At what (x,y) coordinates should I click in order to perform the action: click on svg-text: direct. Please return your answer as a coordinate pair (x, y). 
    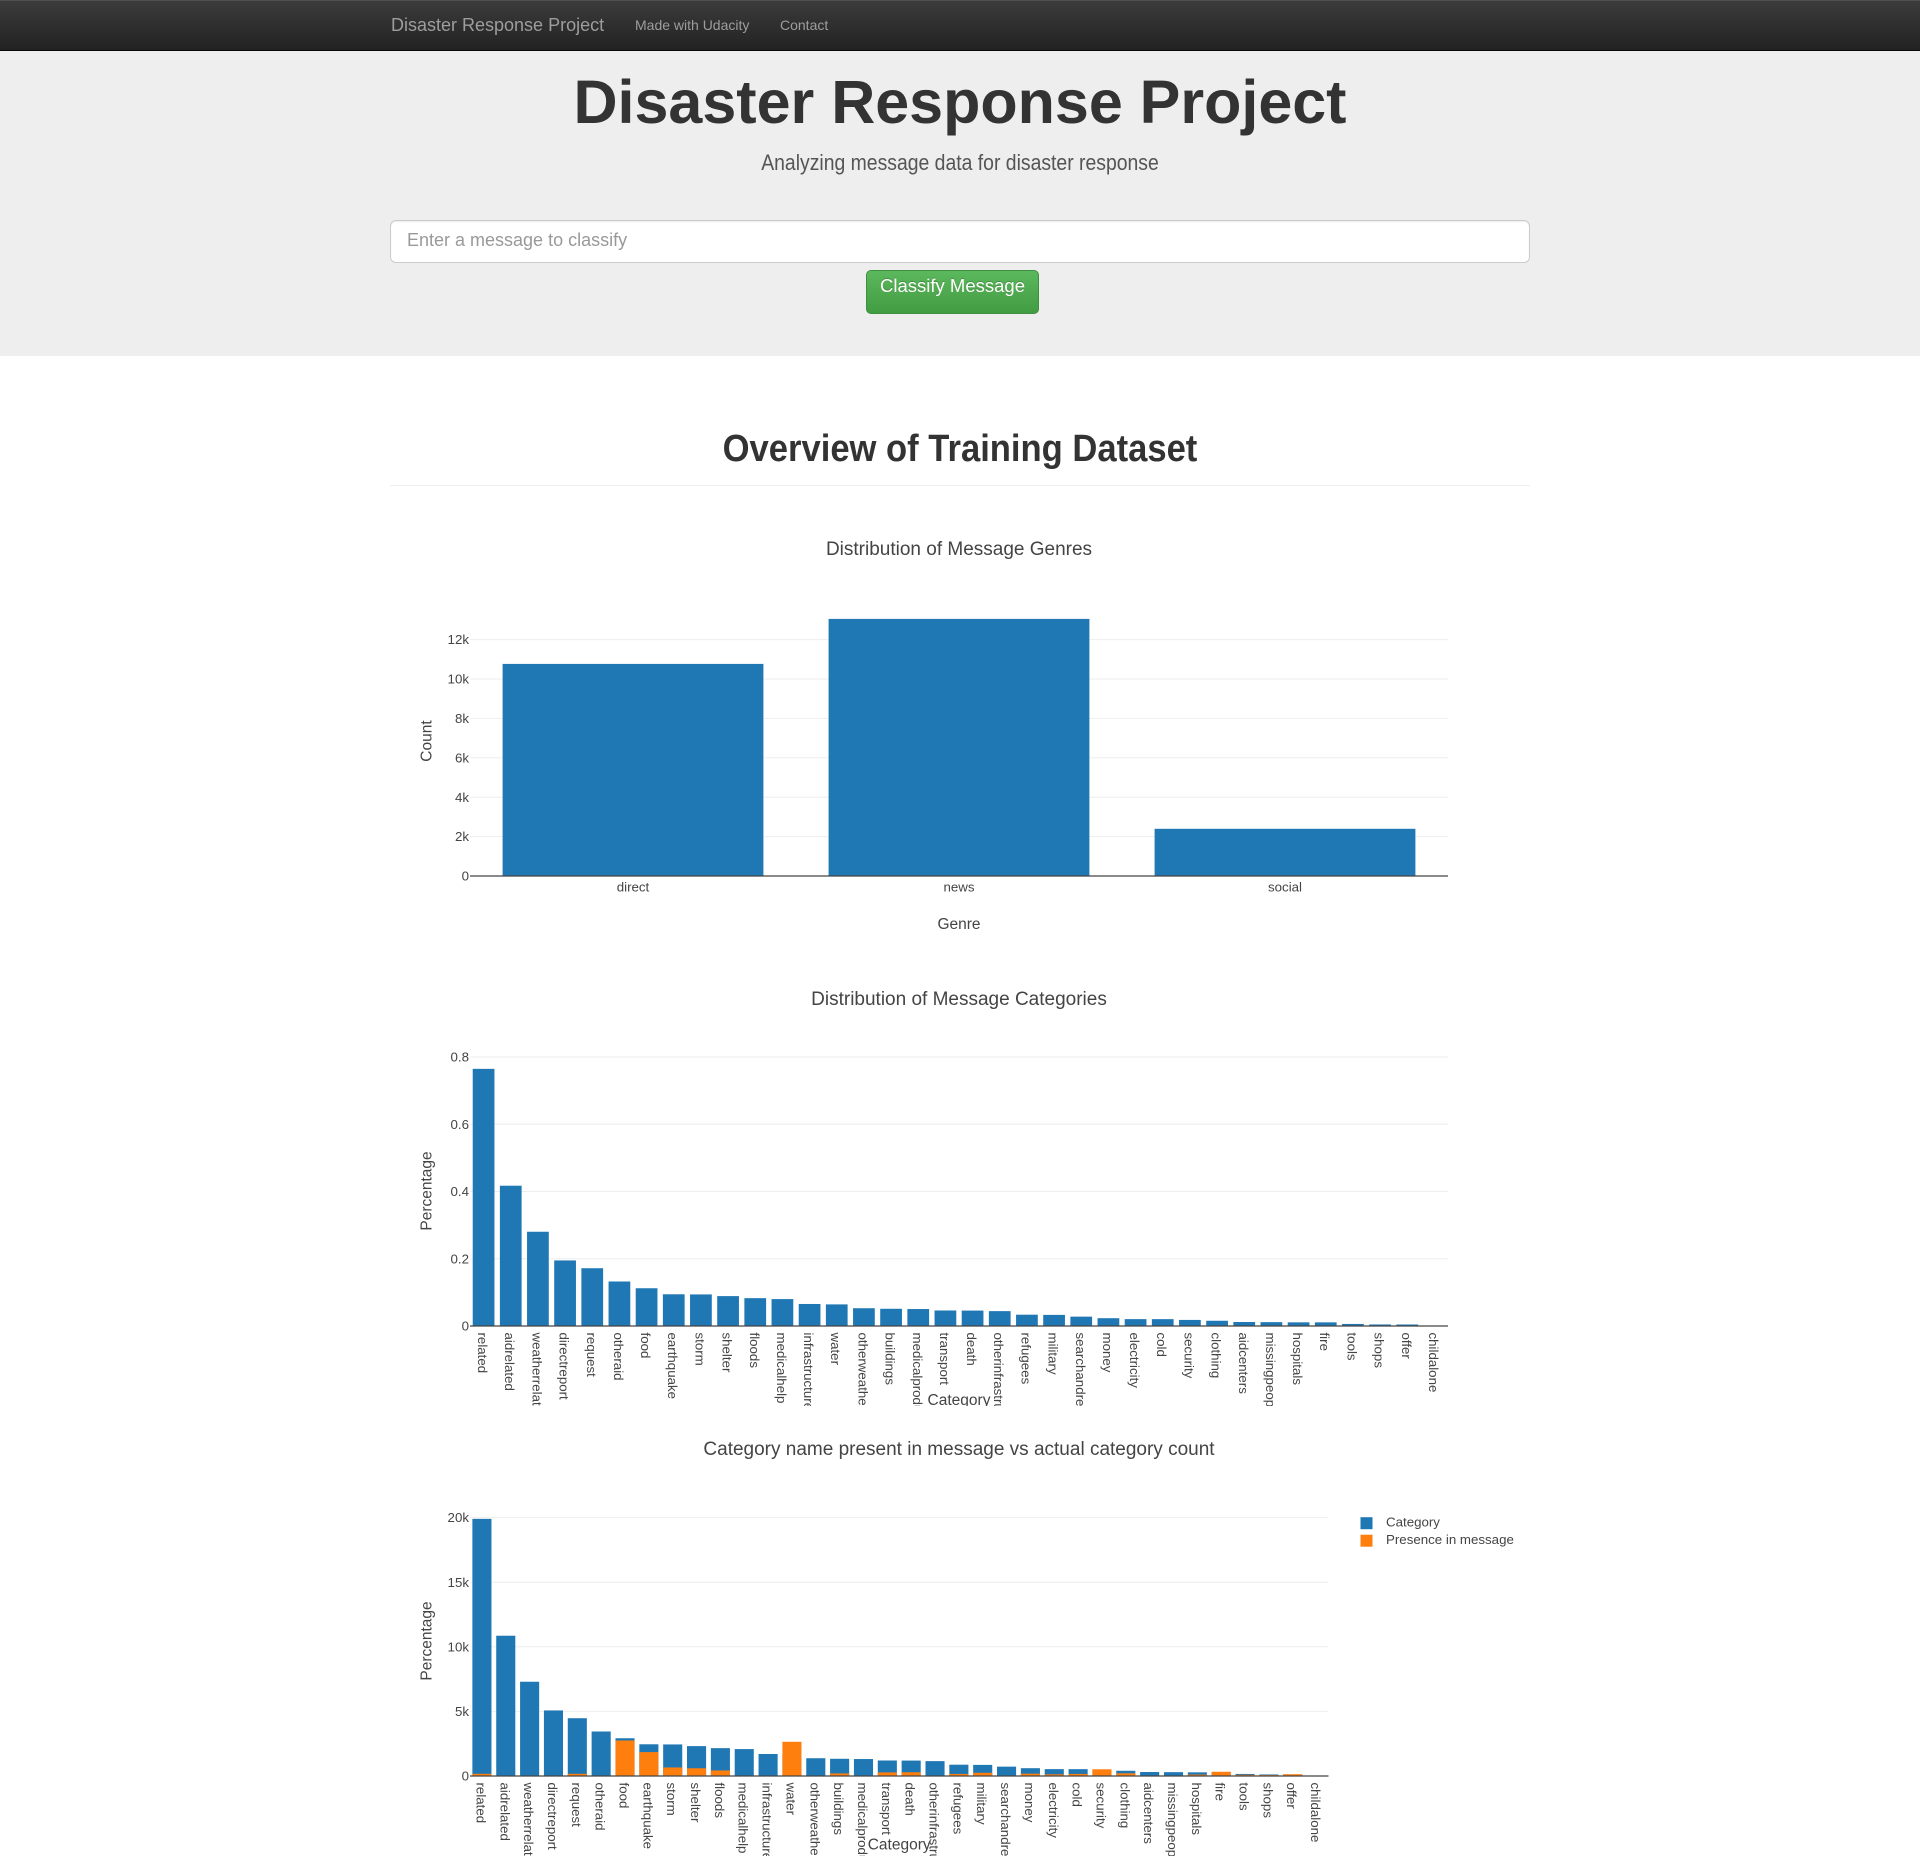
    Looking at the image, I should click on (633, 887).